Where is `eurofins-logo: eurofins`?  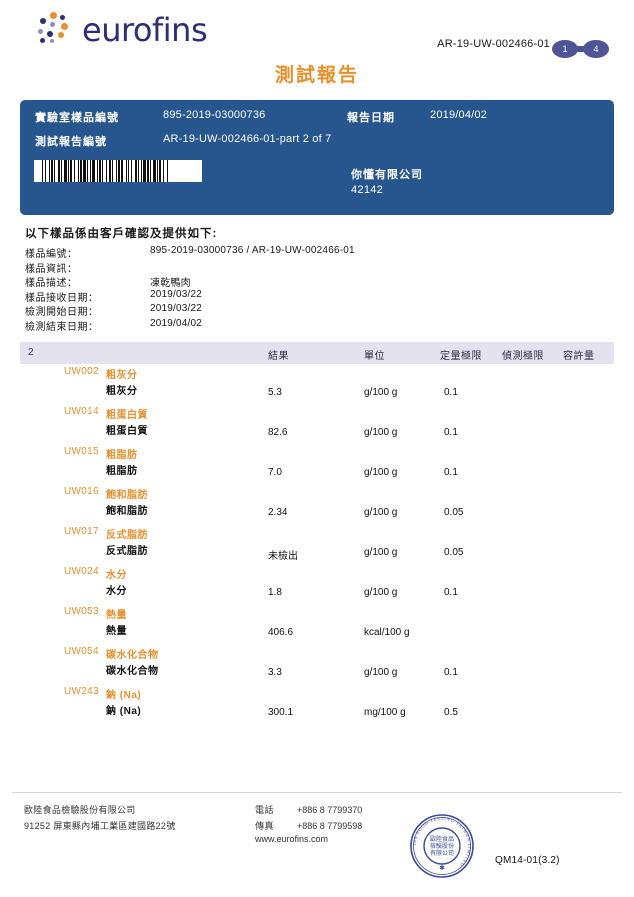
eurofins-logo: eurofins is located at coordinates (122, 30).